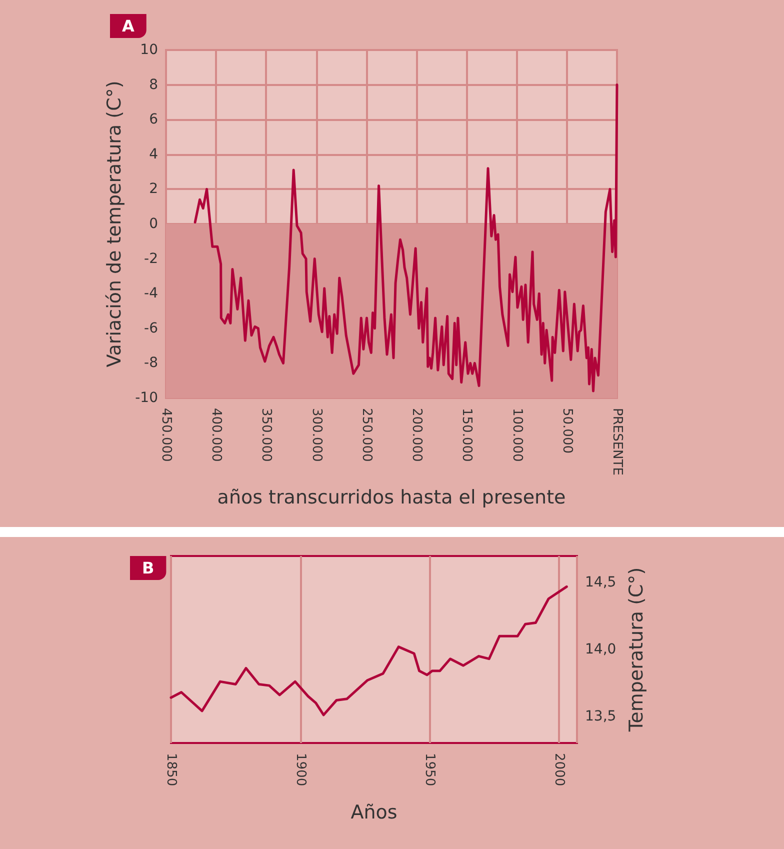  Describe the element at coordinates (128, 26) in the screenshot. I see `chart-title: A` at that location.